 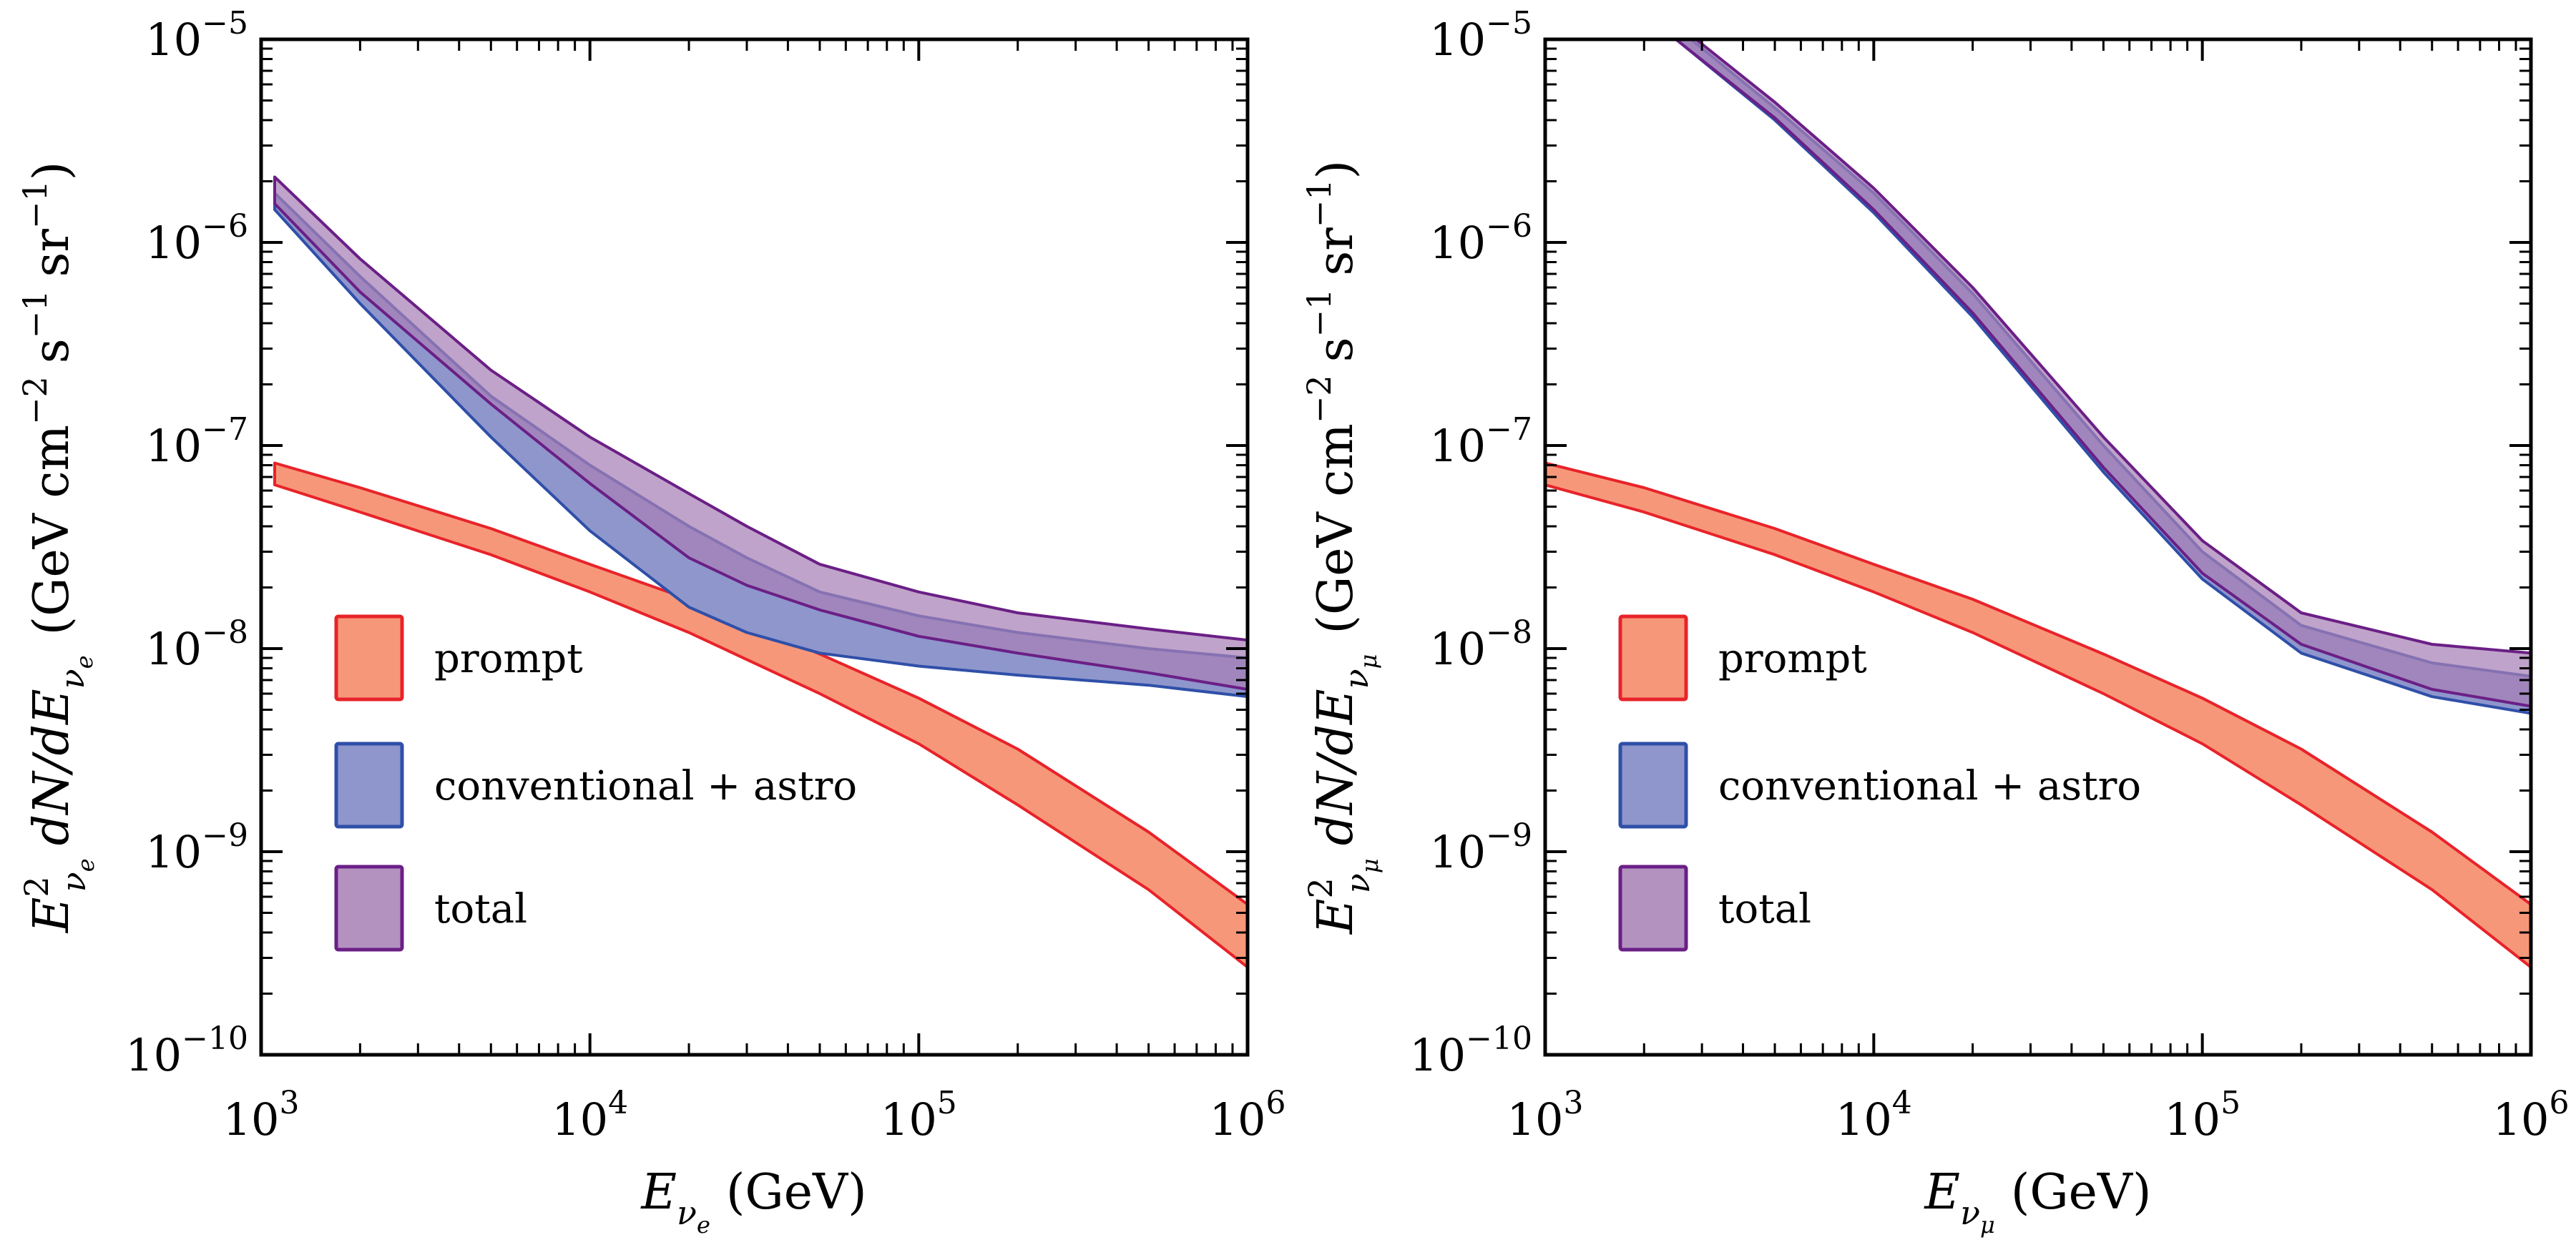 What do you see at coordinates (57, 548) in the screenshot?
I see `y-axis-label: E2νedN/dEνe(GeV cm−2s−1sr−1)` at bounding box center [57, 548].